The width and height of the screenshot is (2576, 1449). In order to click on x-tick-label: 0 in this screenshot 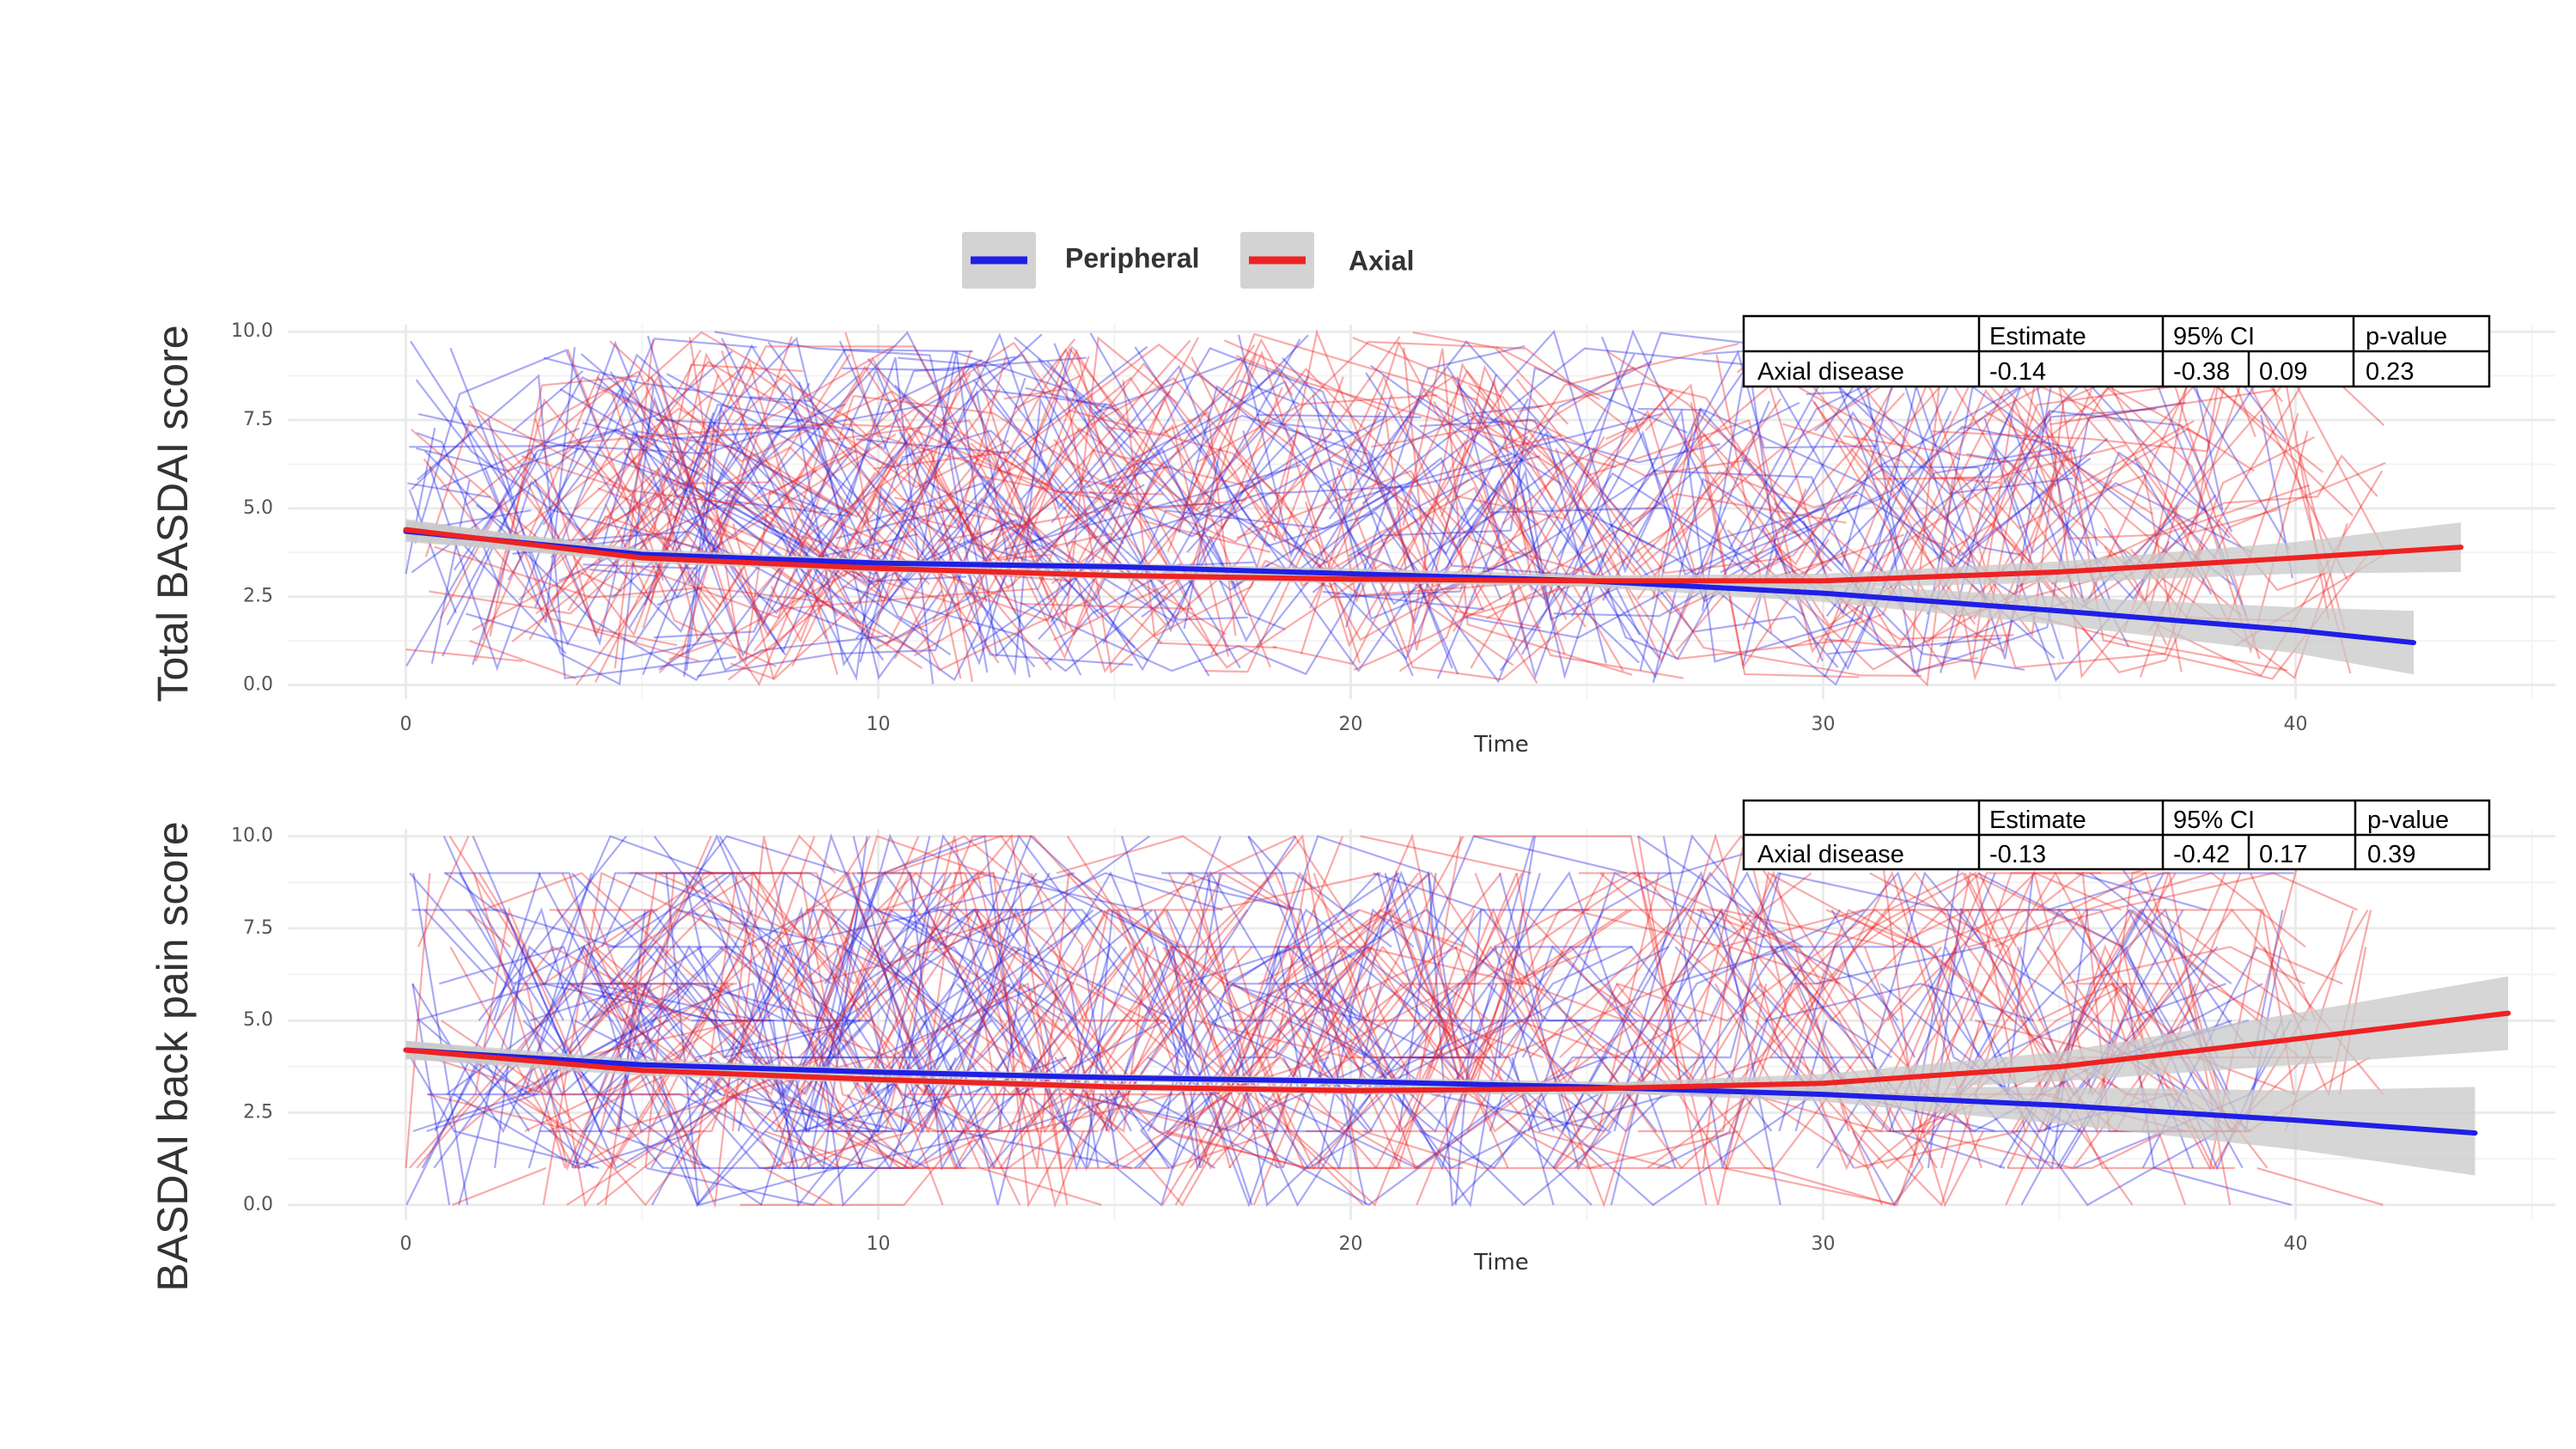, I will do `click(406, 724)`.